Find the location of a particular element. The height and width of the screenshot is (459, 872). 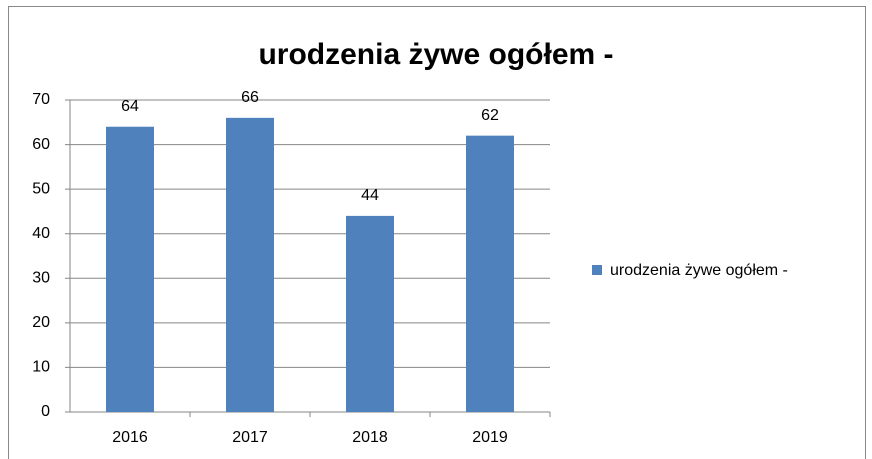

legend-marker is located at coordinates (597, 270).